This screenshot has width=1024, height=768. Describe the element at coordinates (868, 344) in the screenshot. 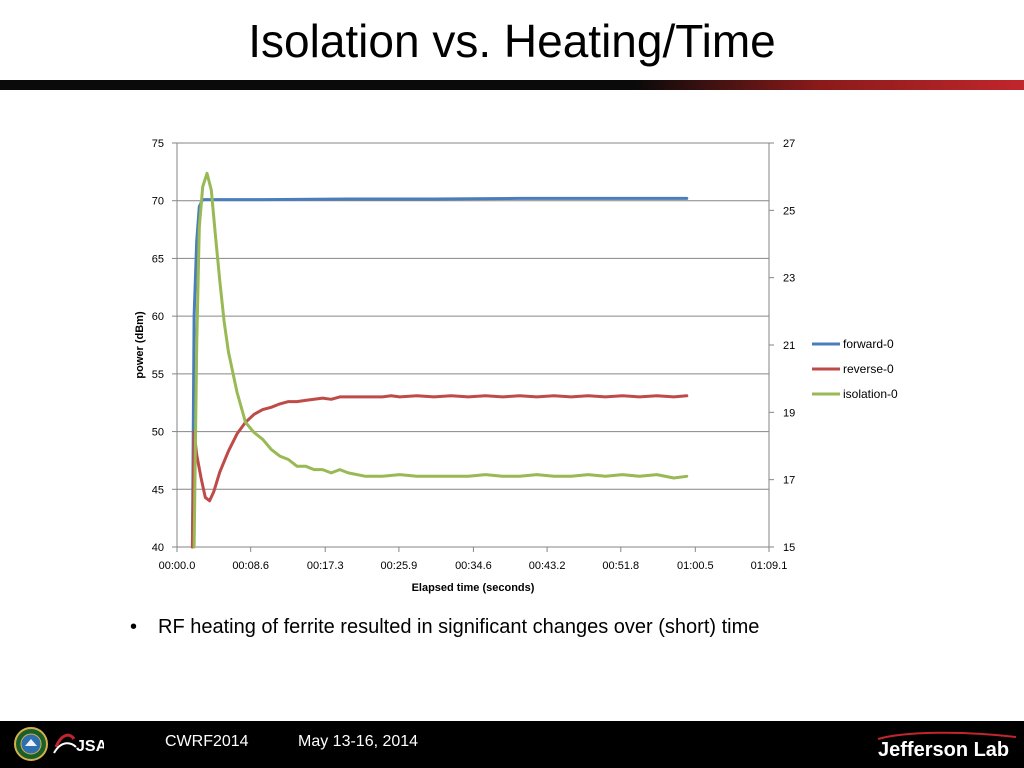

I see `legend-label-forward-0: forward-0` at that location.